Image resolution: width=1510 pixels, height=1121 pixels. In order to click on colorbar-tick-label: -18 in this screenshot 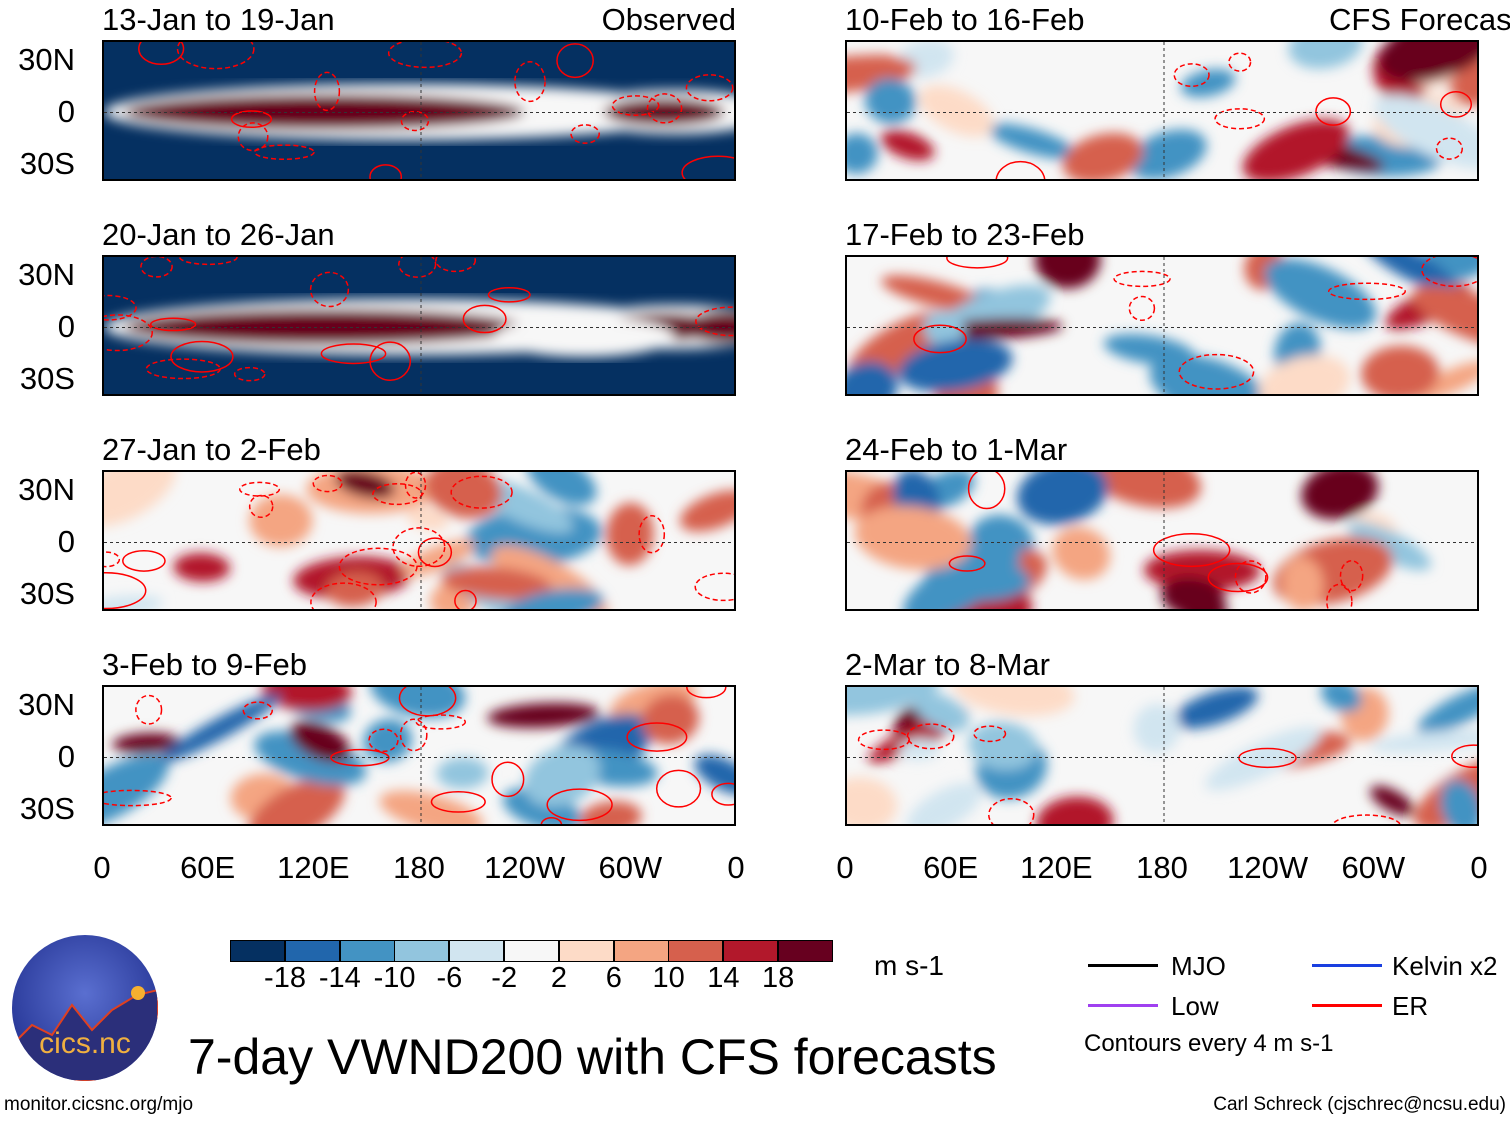, I will do `click(285, 978)`.